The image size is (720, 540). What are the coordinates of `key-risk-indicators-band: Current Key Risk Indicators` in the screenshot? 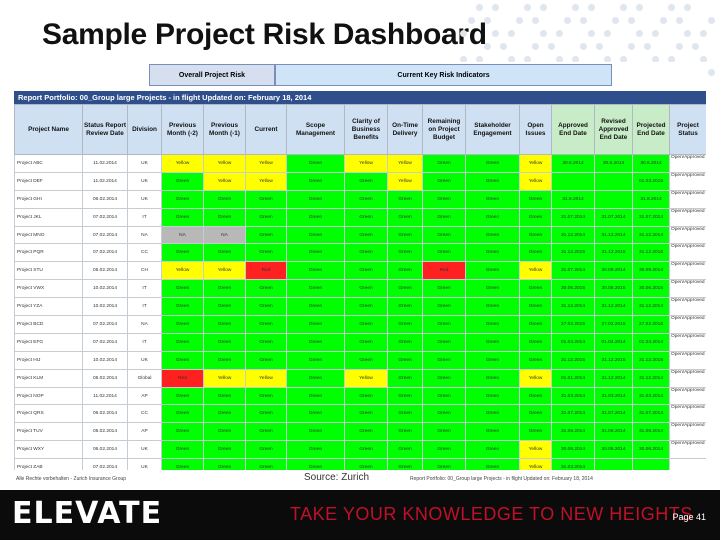 It's located at (443, 75).